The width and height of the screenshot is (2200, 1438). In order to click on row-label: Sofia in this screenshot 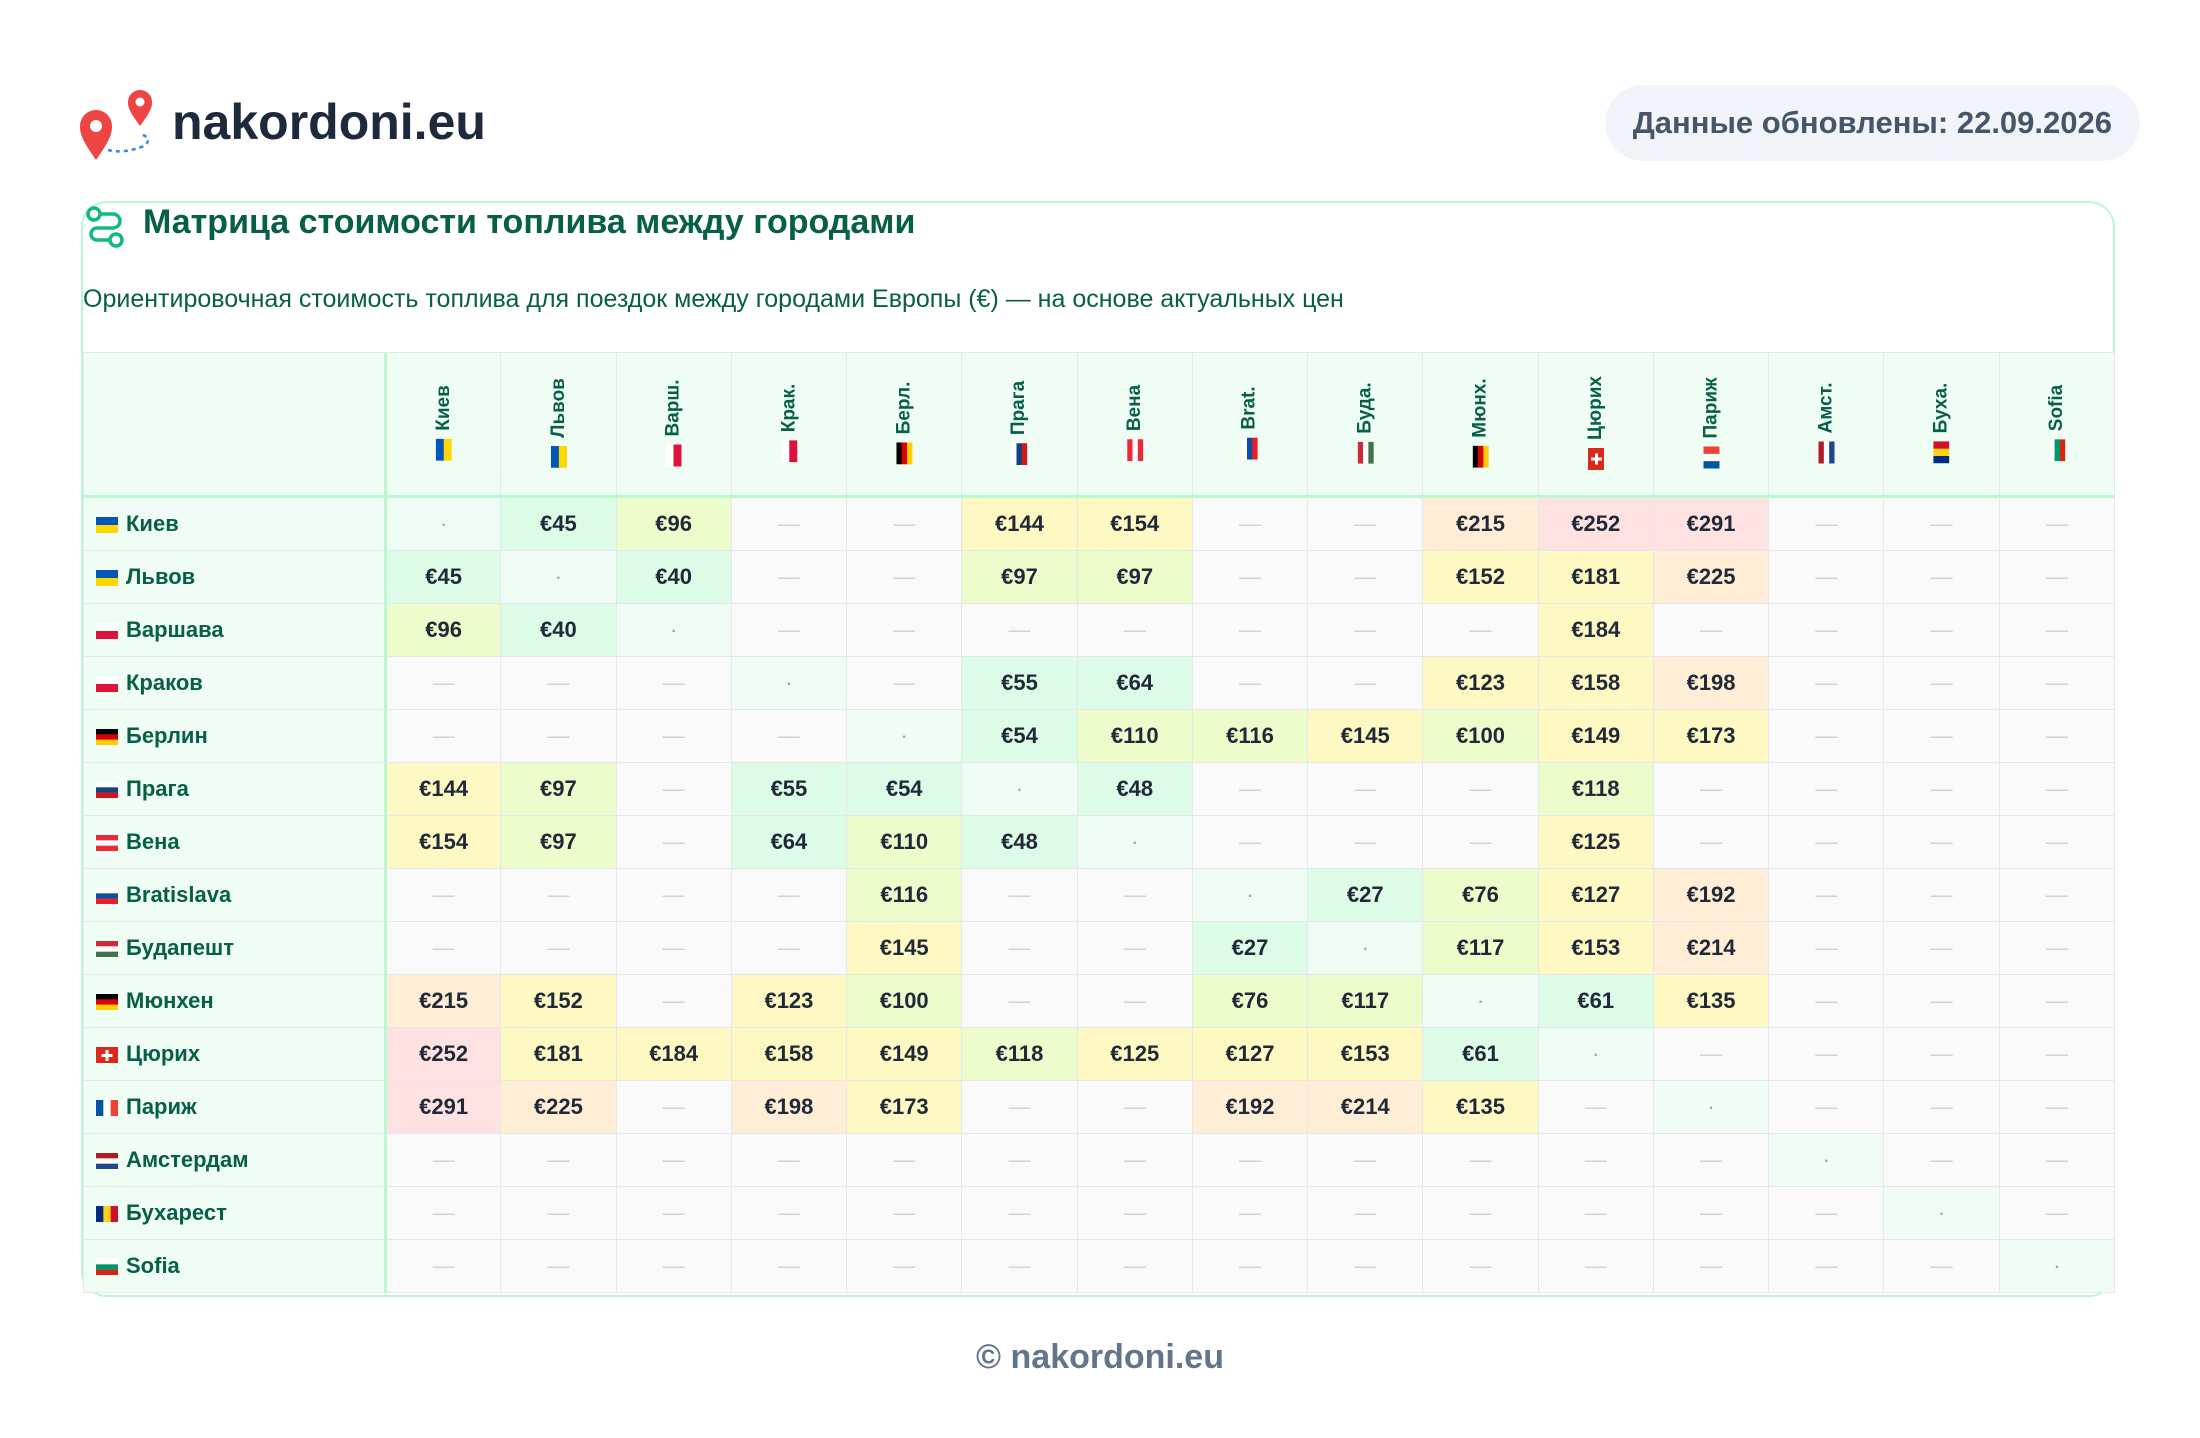, I will do `click(153, 1265)`.